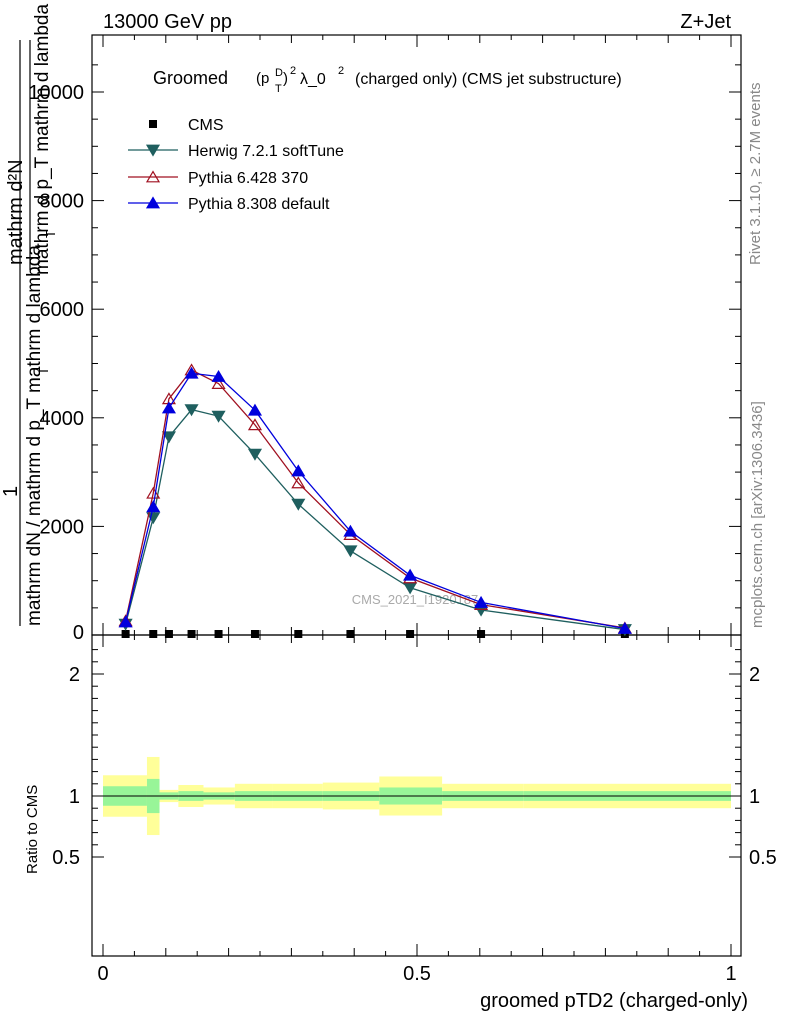 The image size is (786, 1024). Describe the element at coordinates (614, 1001) in the screenshot. I see `x-axis-label: groomed pTD2 (charged-only)` at that location.